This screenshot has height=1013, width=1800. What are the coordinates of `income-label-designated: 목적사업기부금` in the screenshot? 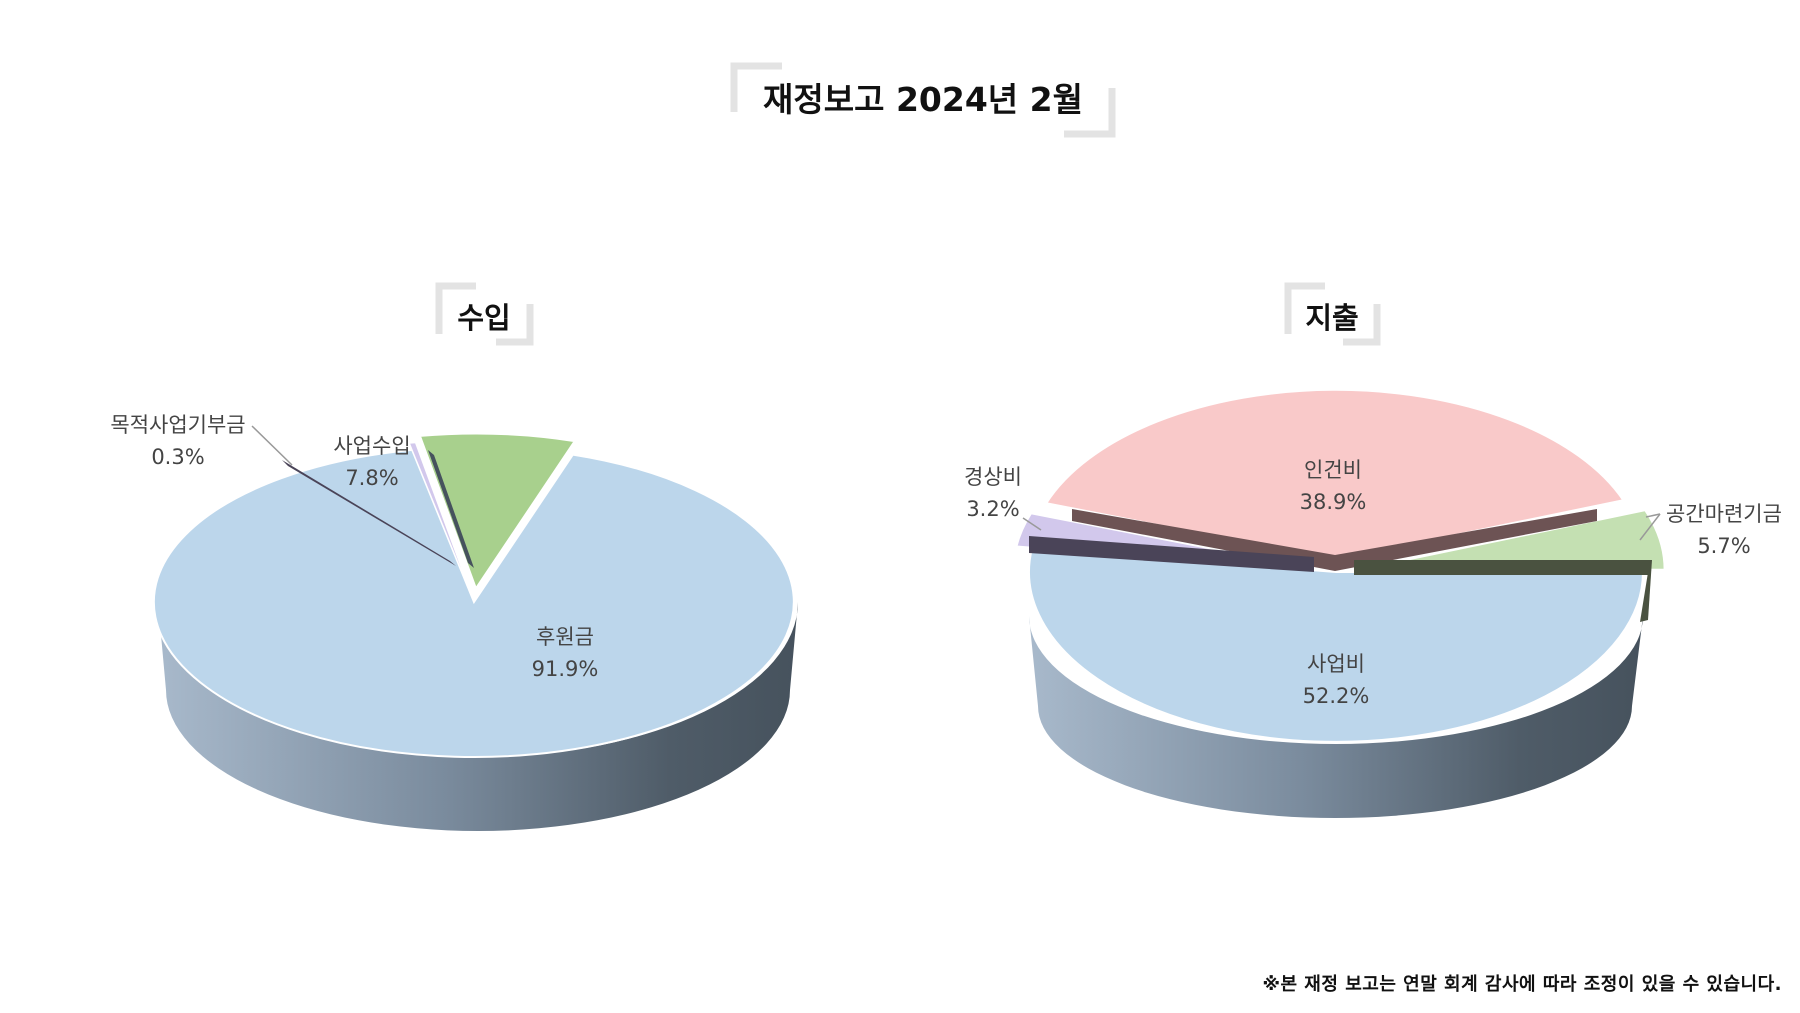 It's located at (177, 425).